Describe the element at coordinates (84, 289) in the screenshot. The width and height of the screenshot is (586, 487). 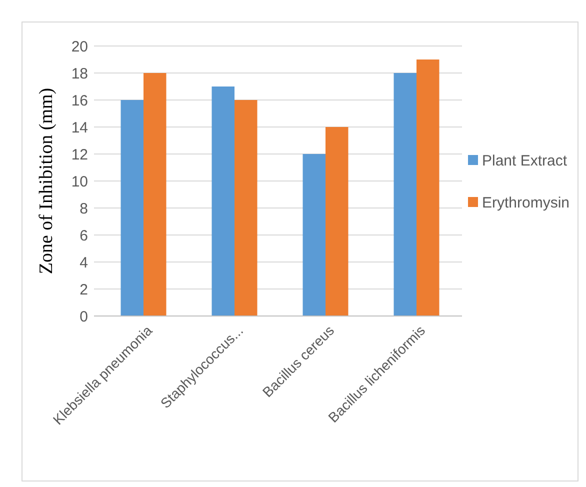
I see `y-tick-label: 2` at that location.